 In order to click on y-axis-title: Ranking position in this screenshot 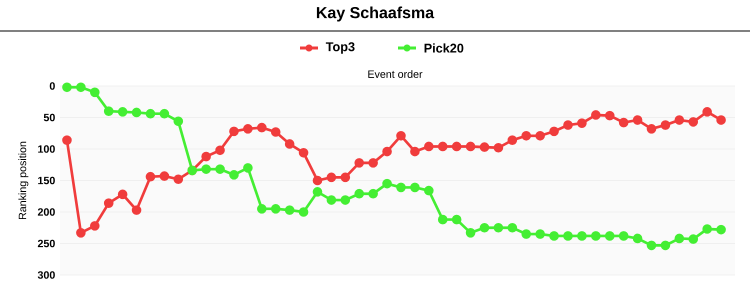, I will do `click(23, 181)`.